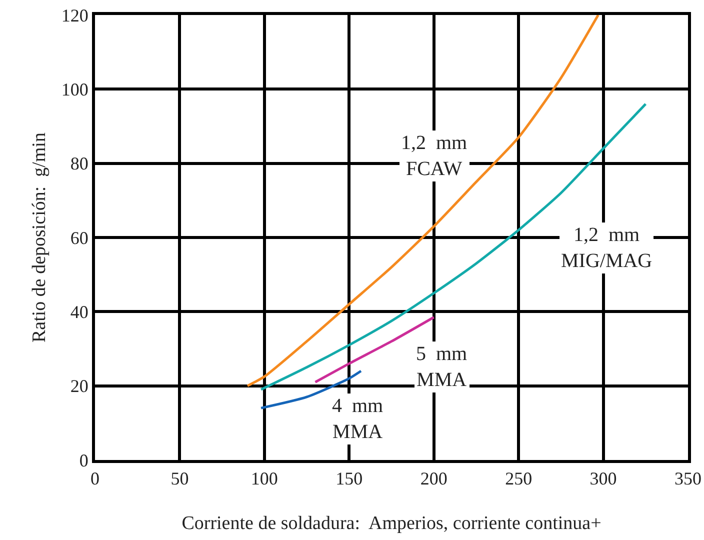  Describe the element at coordinates (264, 478) in the screenshot. I see `x-tick-label: 100` at that location.